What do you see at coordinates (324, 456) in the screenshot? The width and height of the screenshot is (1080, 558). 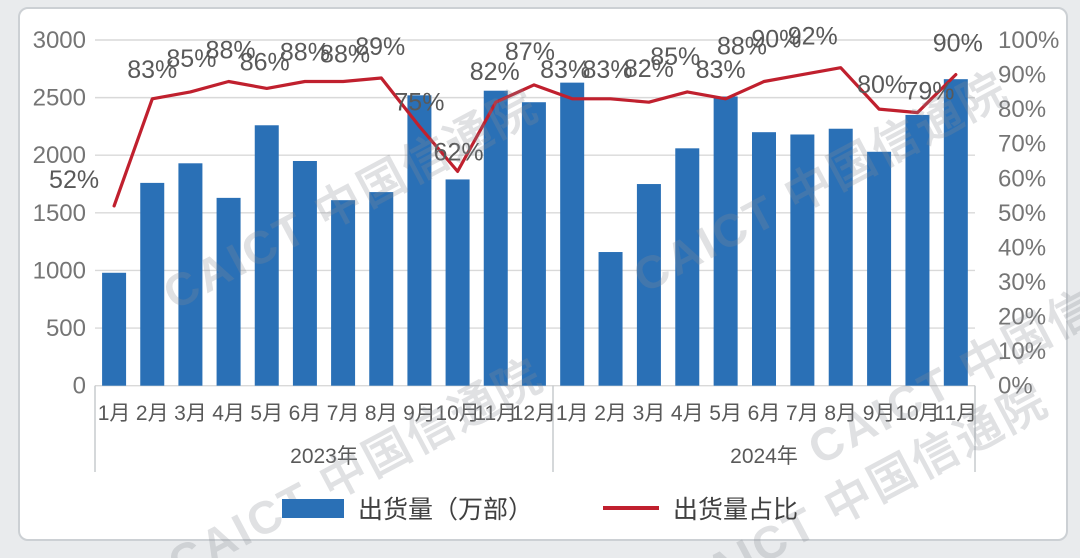 I see `year-label: 2023年` at bounding box center [324, 456].